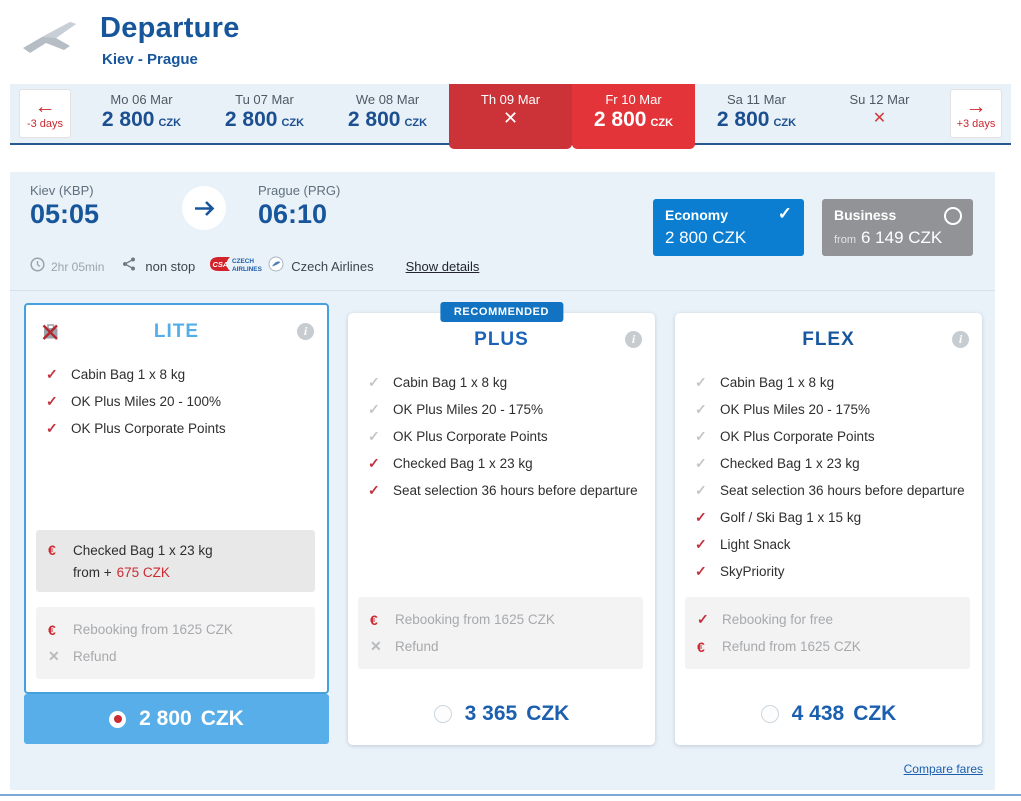 This screenshot has width=1021, height=801. I want to click on feature-row: ✓ Golf / Ski Bag 1 x 15 kg, so click(838, 517).